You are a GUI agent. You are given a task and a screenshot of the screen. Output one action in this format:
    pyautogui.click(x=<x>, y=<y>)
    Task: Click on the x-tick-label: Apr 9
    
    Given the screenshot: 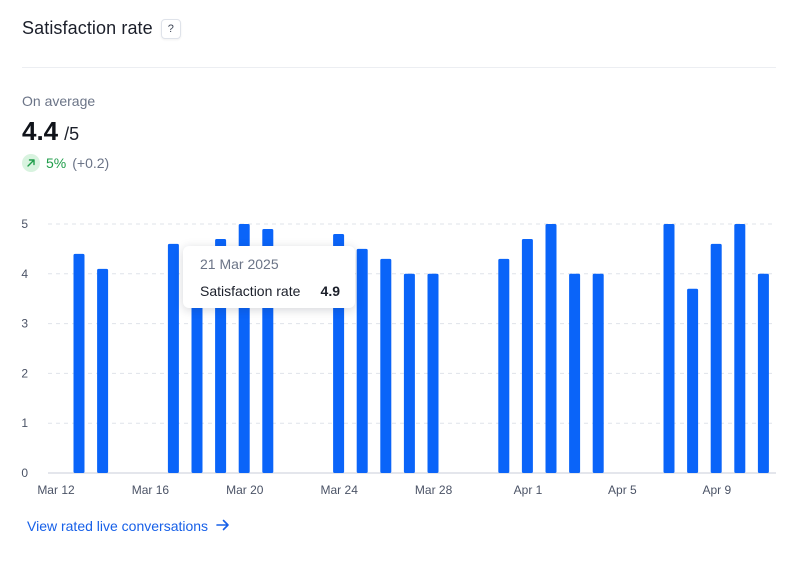 What is the action you would take?
    pyautogui.click(x=716, y=490)
    